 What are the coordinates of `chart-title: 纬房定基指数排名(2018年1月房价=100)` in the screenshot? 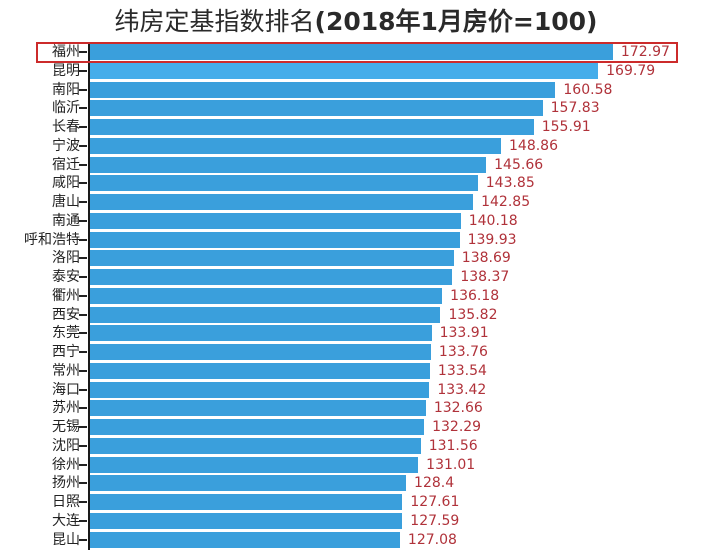 It's located at (356, 20).